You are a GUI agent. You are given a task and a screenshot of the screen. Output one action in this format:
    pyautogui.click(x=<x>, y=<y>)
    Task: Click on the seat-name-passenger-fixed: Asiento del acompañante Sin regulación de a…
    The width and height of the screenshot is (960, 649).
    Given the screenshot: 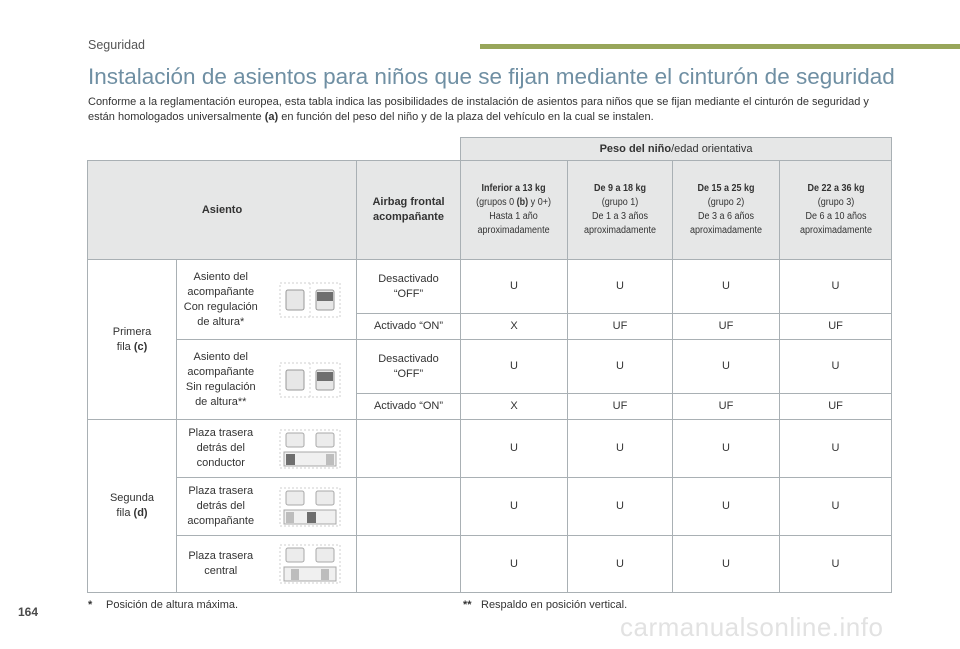 What is the action you would take?
    pyautogui.click(x=220, y=379)
    